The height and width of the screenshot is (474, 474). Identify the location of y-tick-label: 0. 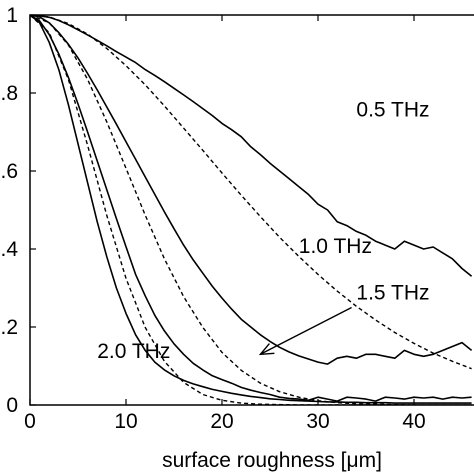
(12, 405).